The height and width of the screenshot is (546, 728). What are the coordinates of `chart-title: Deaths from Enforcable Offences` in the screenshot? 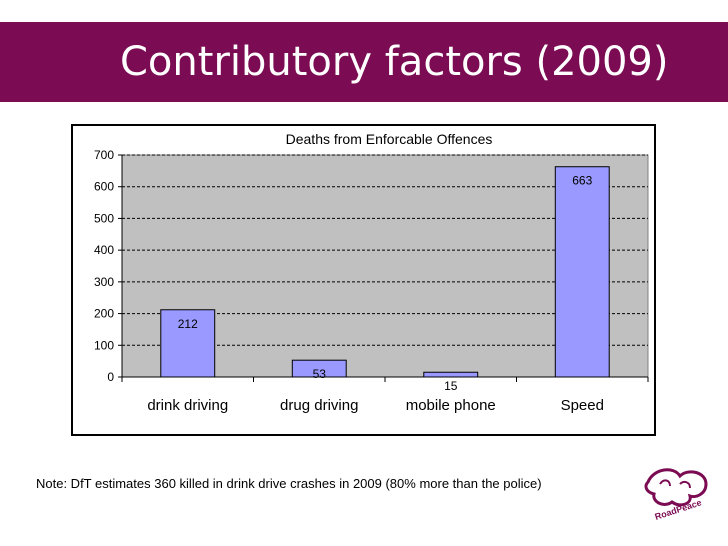 It's located at (389, 139).